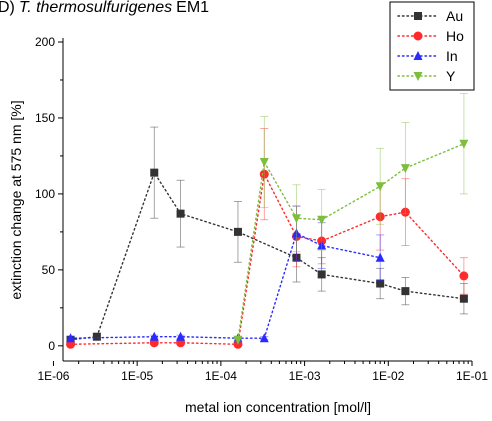 Image resolution: width=492 pixels, height=421 pixels. I want to click on legend: Au Ho In Y, so click(432, 46).